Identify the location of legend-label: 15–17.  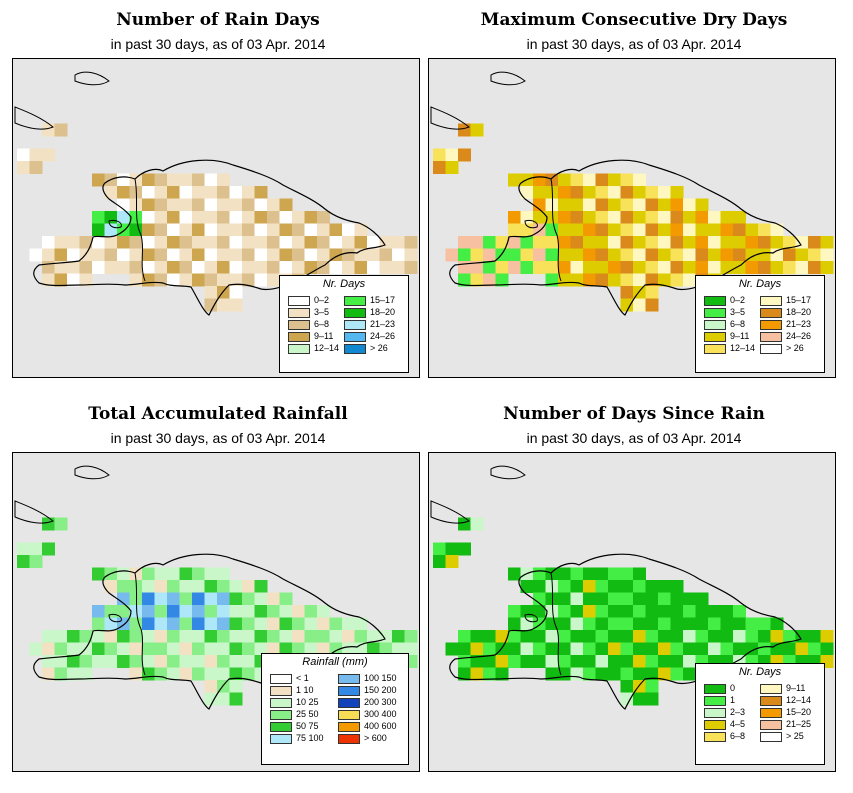
(799, 300).